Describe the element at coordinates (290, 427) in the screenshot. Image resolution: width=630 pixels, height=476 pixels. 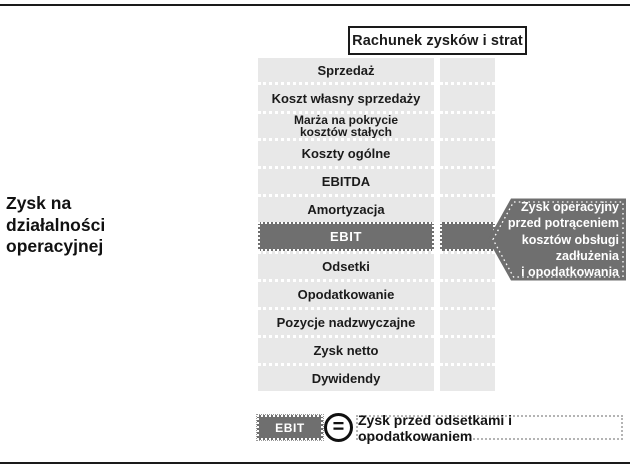
I see `legend-ebit-chip: EBIT` at that location.